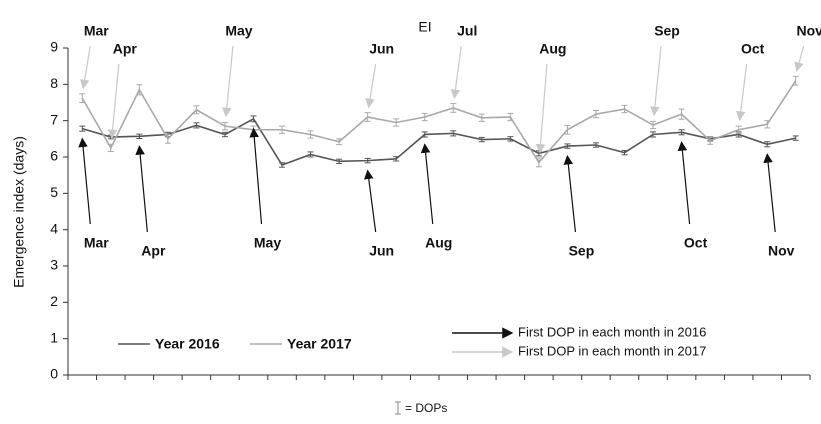  Describe the element at coordinates (426, 408) in the screenshot. I see `dop-note: = DOPs` at that location.